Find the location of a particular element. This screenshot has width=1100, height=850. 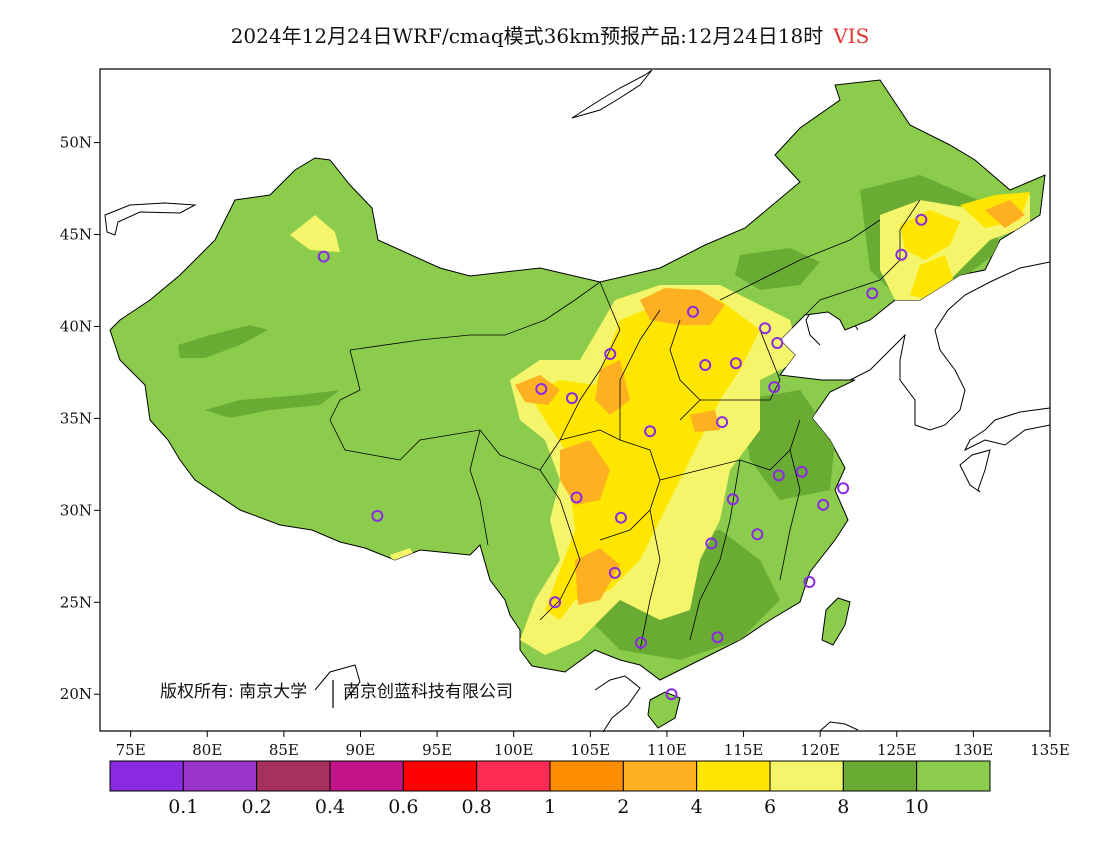

hainan-island is located at coordinates (664, 710).